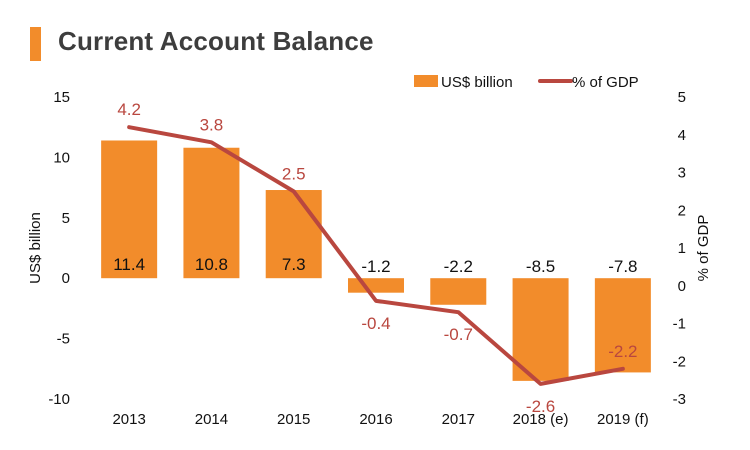 This screenshot has width=750, height=450. Describe the element at coordinates (623, 419) in the screenshot. I see `x-tick-label: 2019 (f)` at that location.